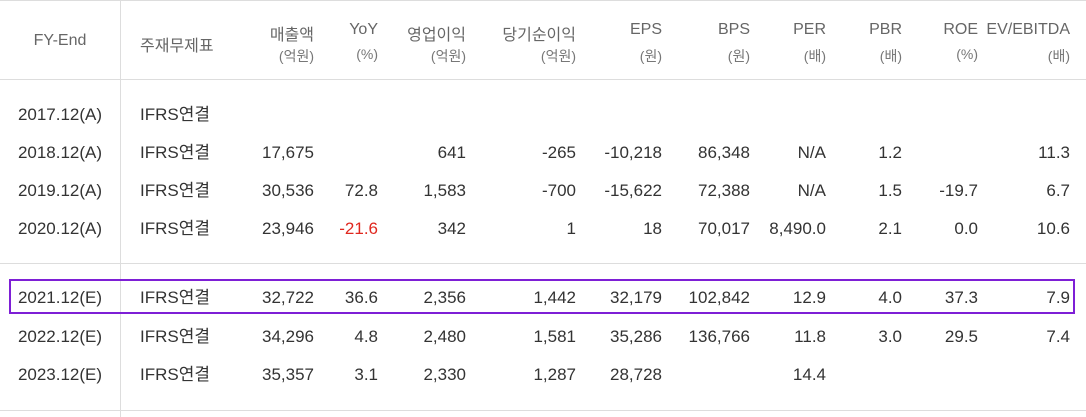  I want to click on sales-cell: 17,675, so click(288, 152).